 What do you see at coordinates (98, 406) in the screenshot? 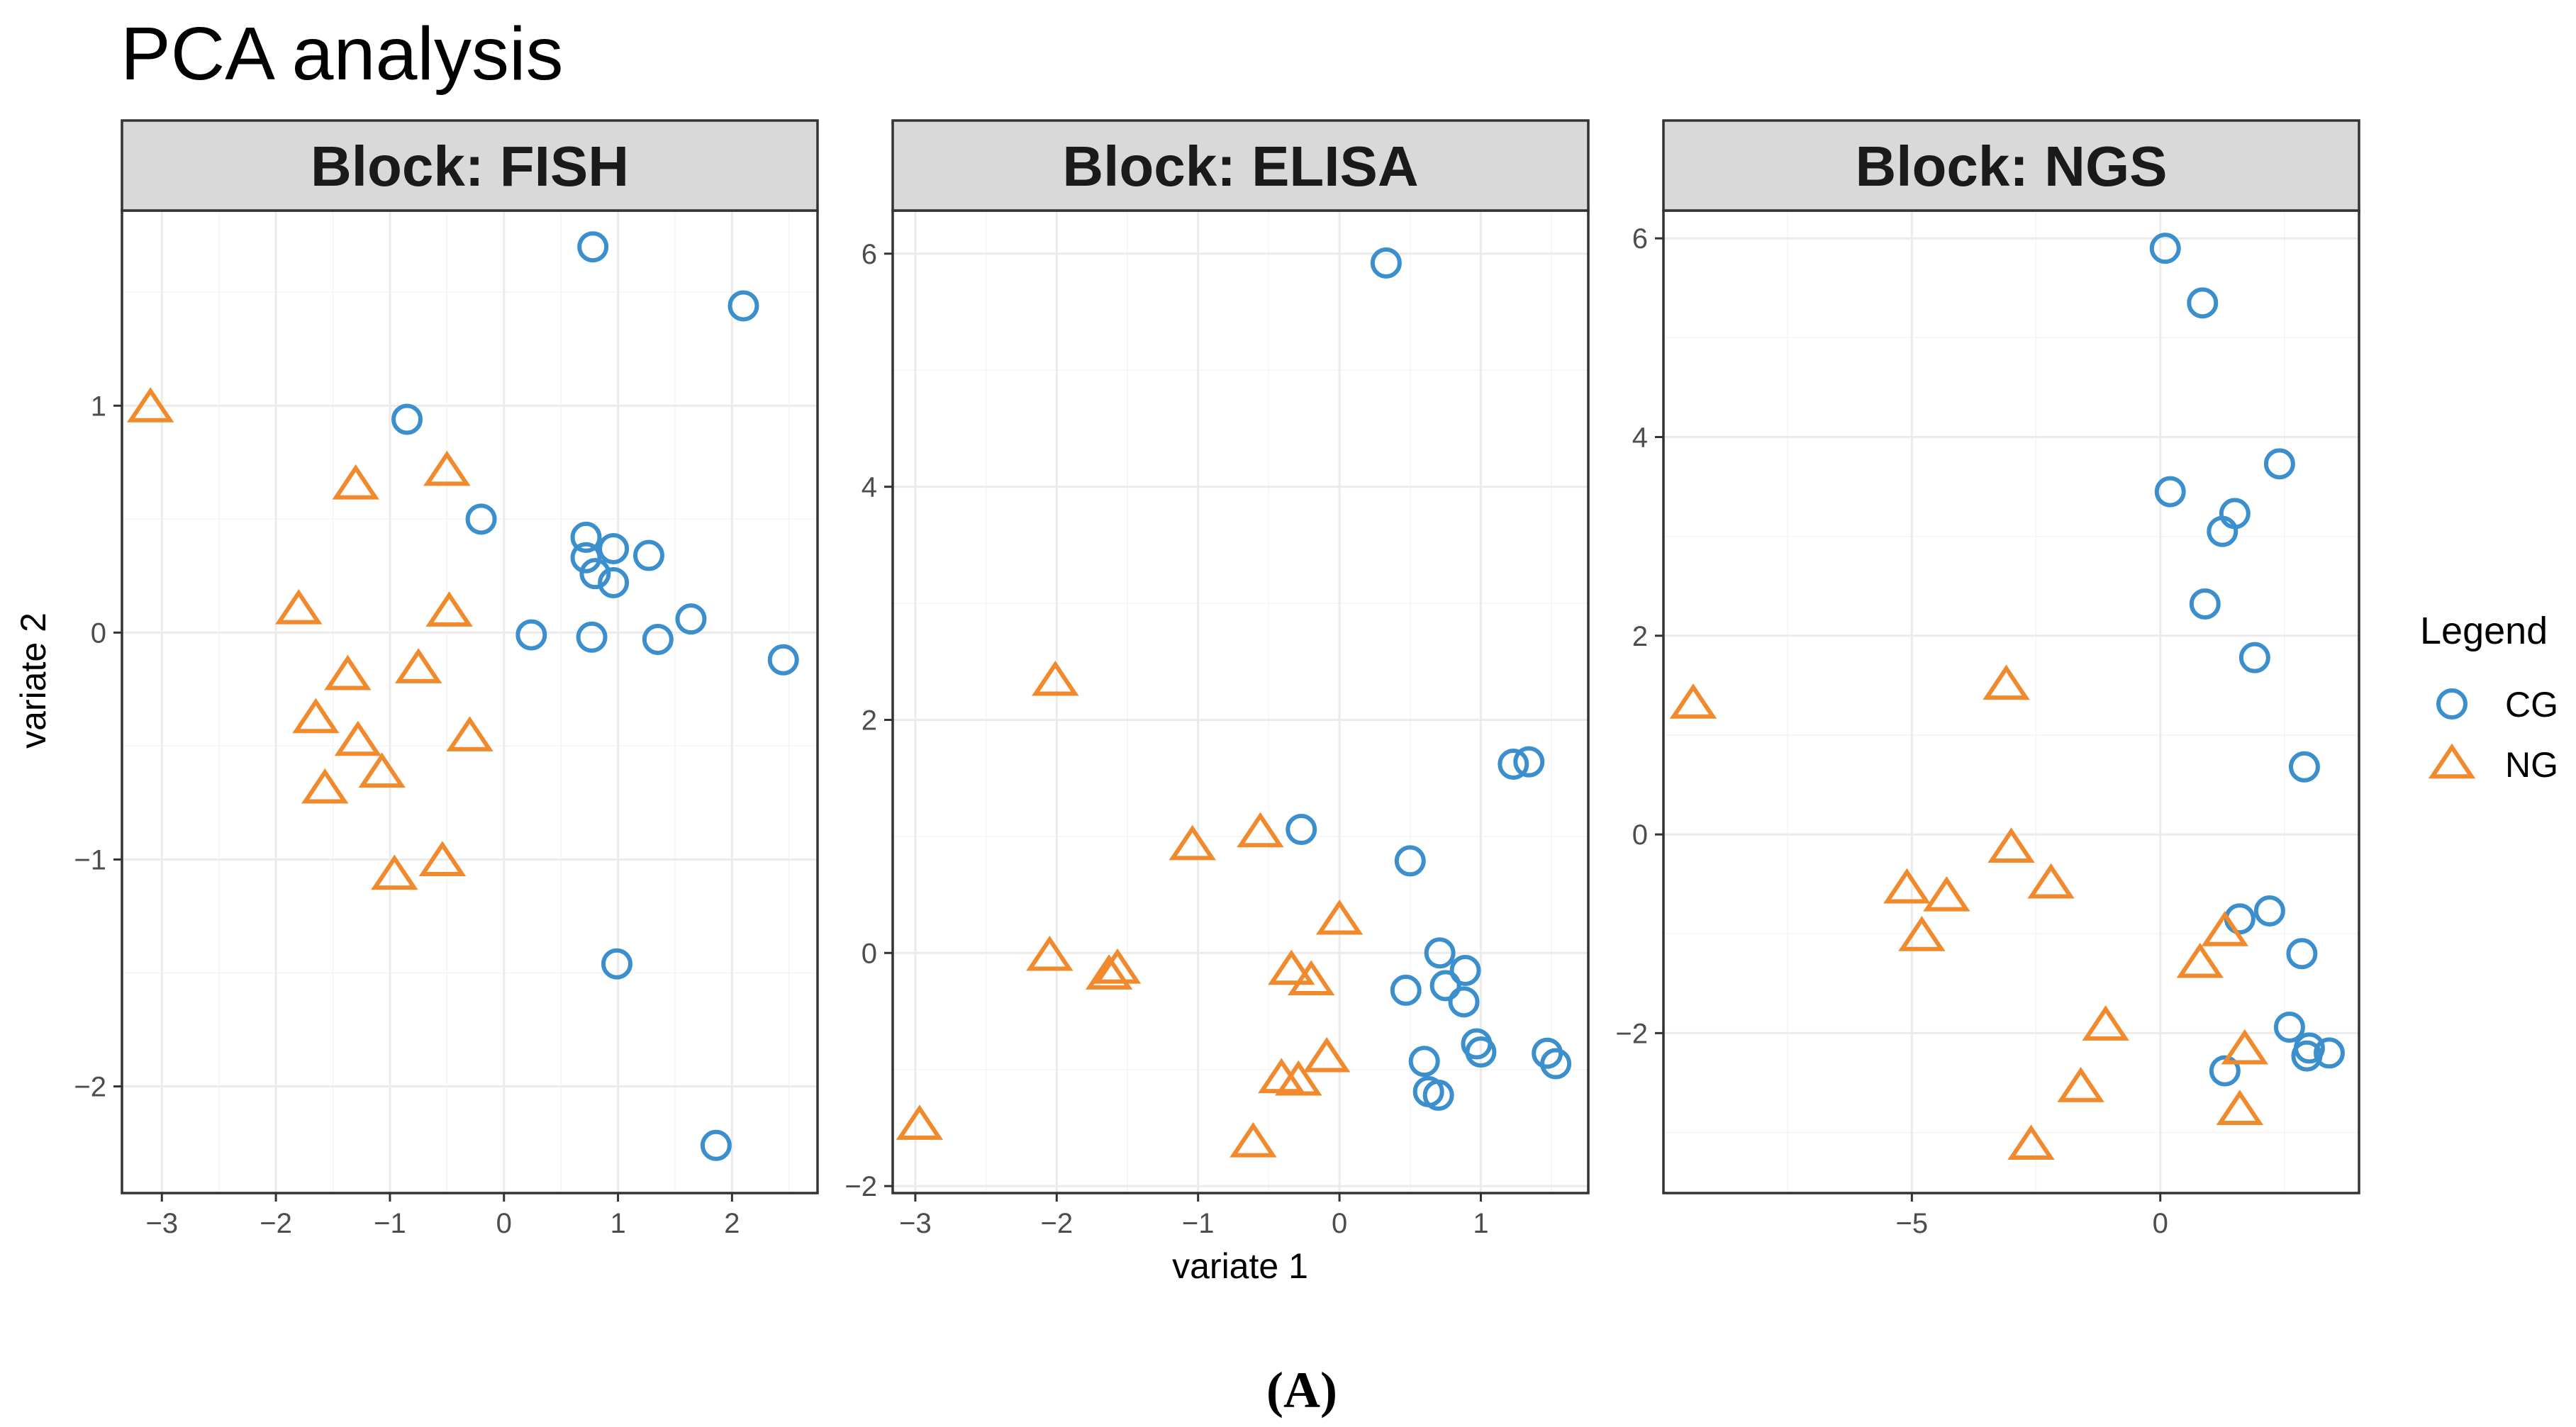
I see `y-tick-label: 1` at bounding box center [98, 406].